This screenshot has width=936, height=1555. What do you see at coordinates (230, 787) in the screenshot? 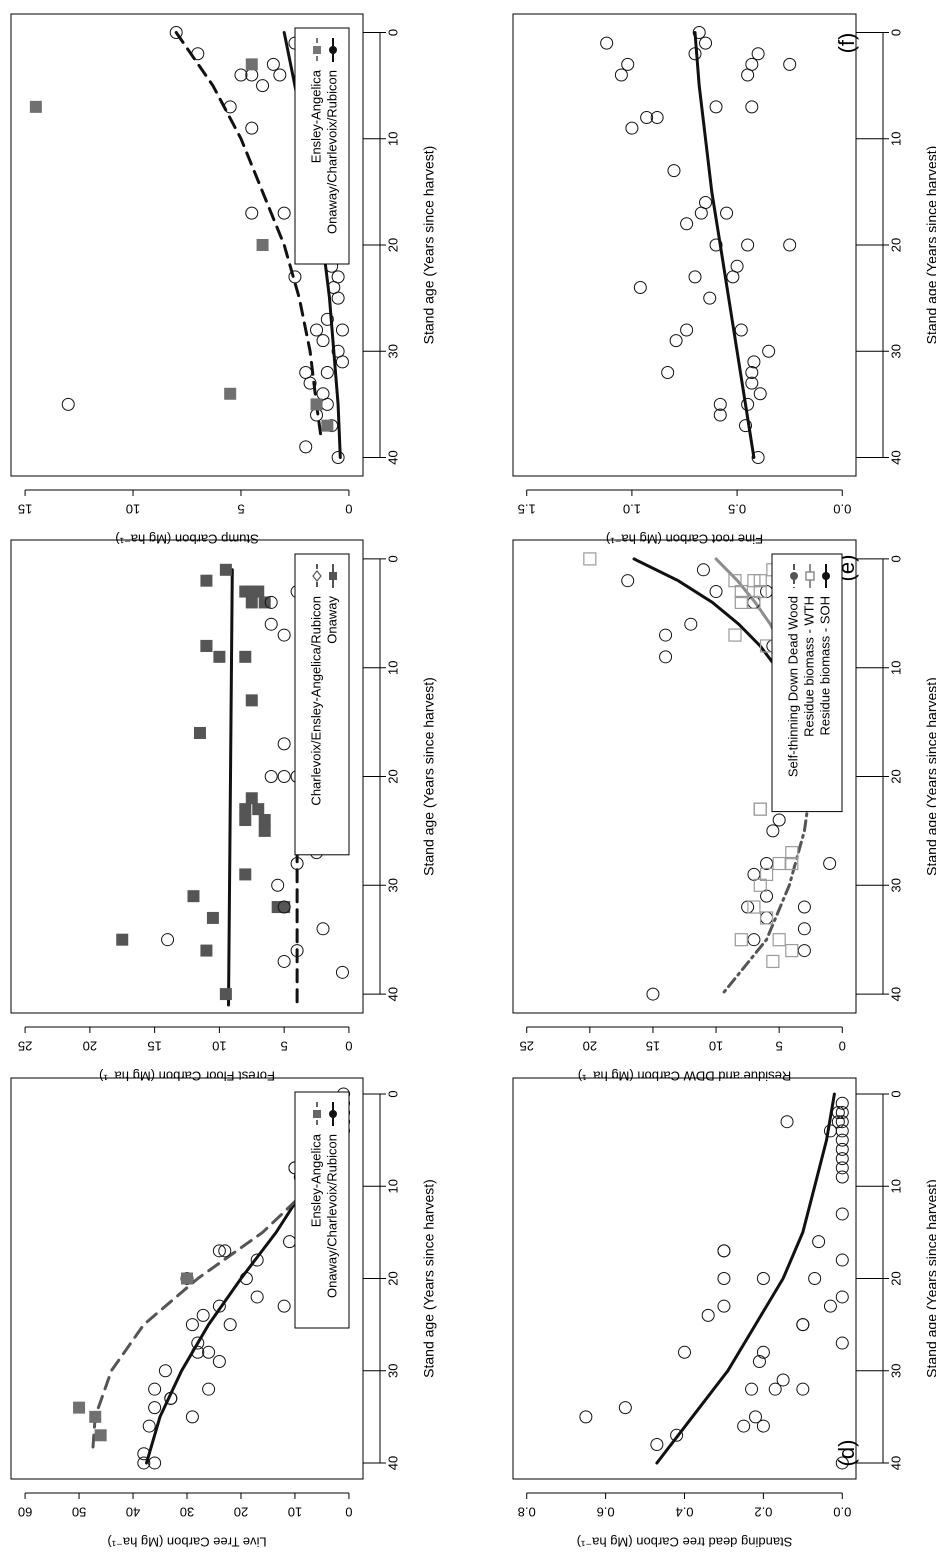
I see `fit-line` at bounding box center [230, 787].